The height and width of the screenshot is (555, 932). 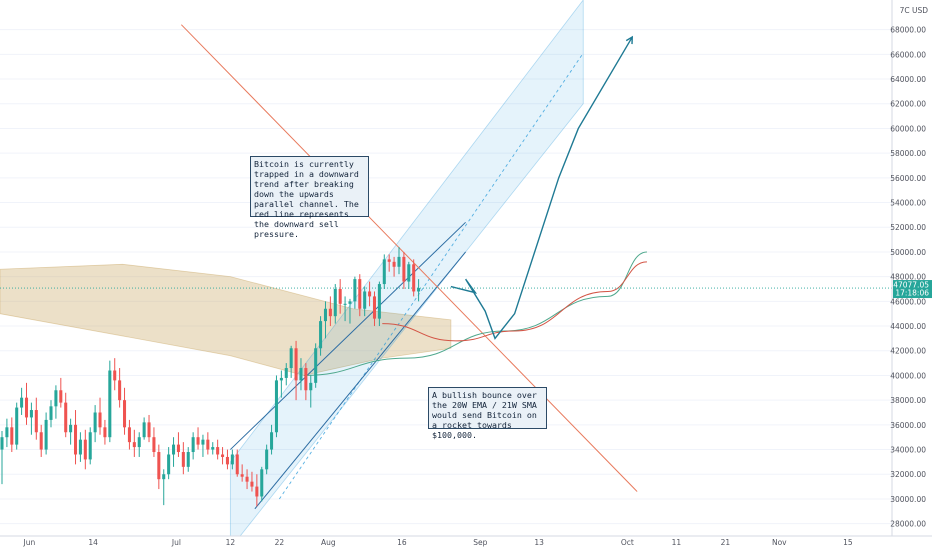 I want to click on x-tick-label: Jul, so click(x=176, y=542).